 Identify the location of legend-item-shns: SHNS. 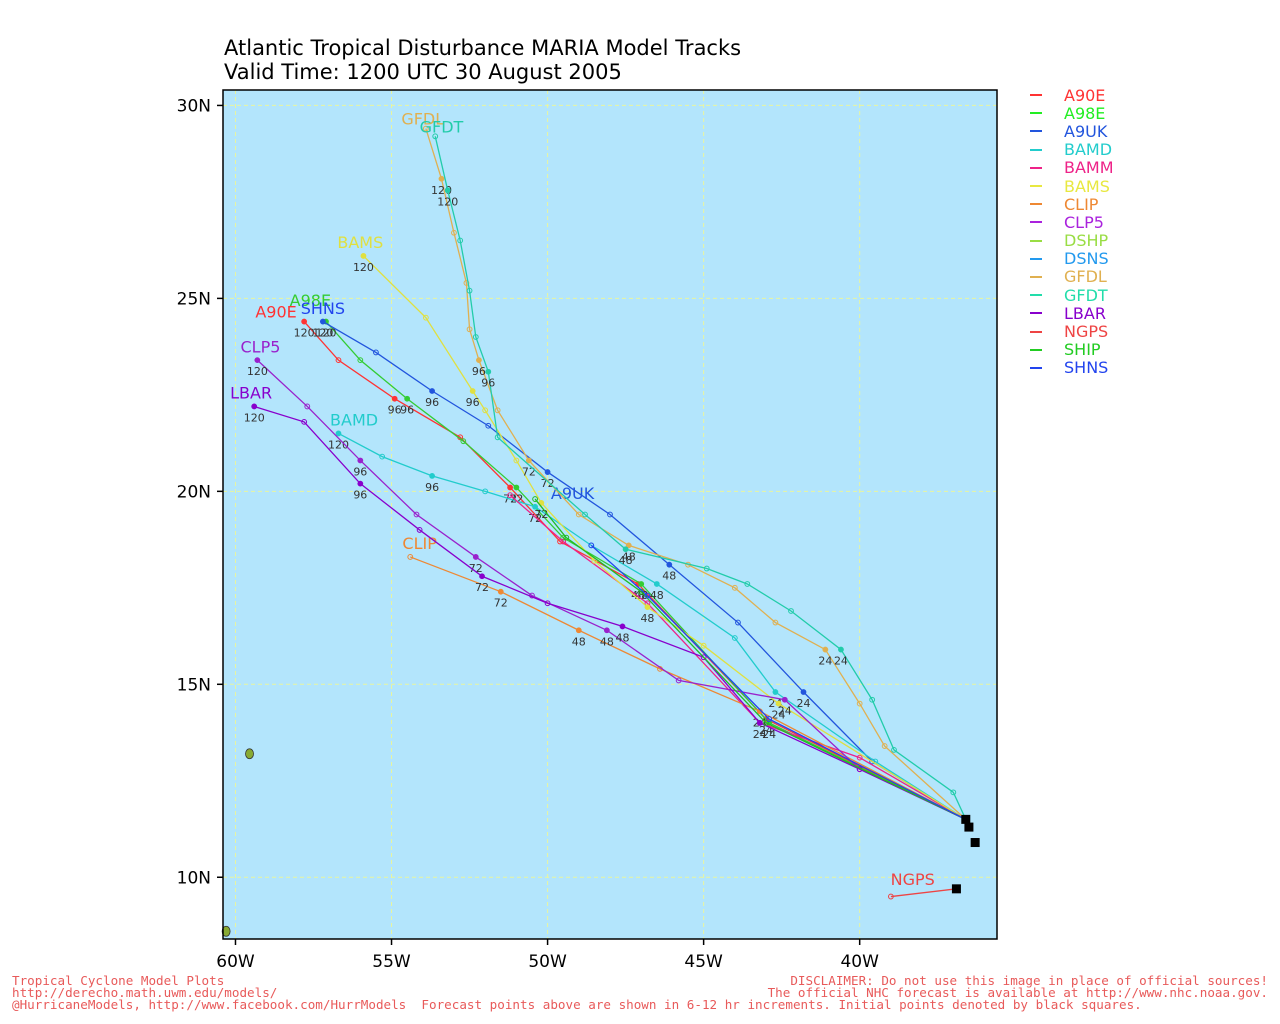
(1072, 367).